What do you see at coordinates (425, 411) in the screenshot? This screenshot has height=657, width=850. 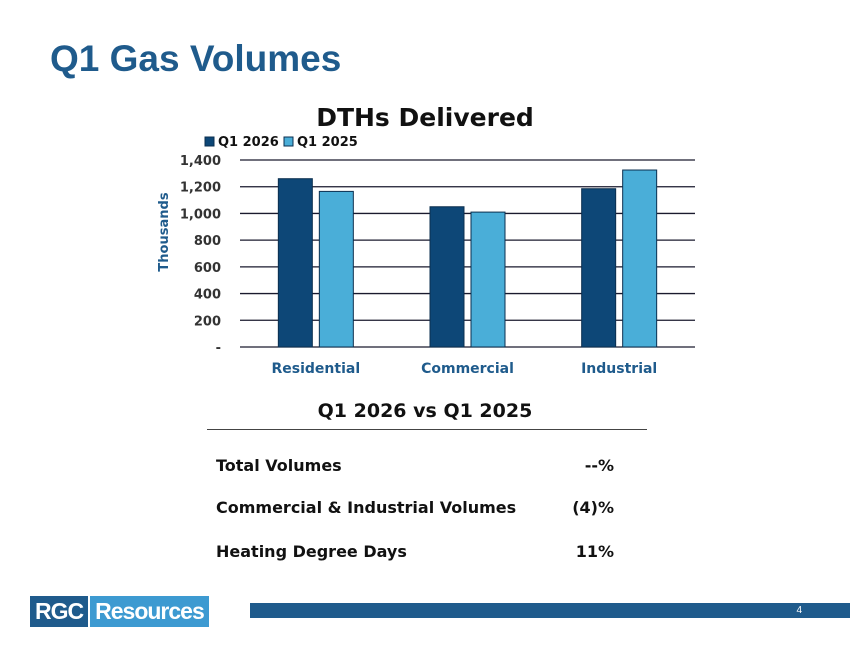 I see `comparison-title: Q1 2026 vs Q1 2025` at bounding box center [425, 411].